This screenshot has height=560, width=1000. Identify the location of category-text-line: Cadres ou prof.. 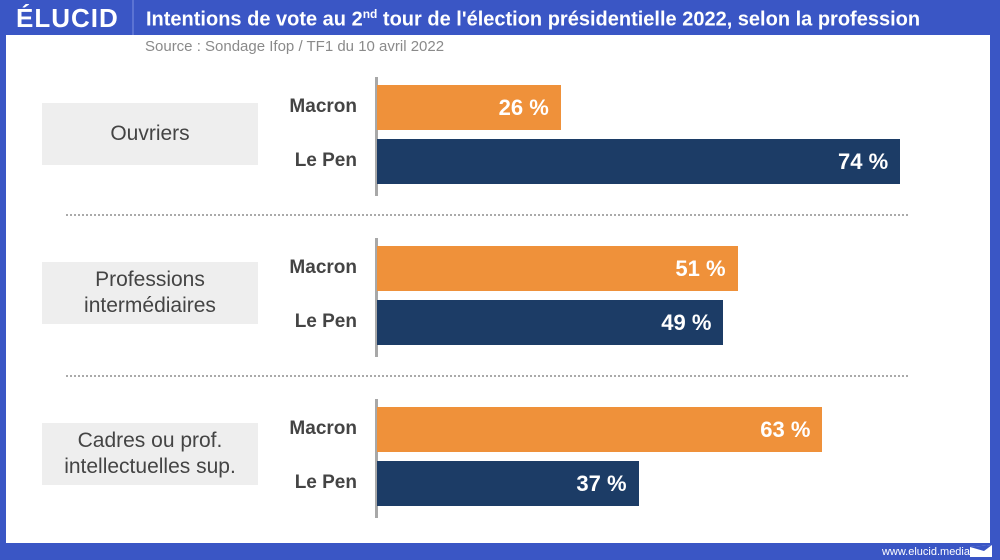
(150, 440).